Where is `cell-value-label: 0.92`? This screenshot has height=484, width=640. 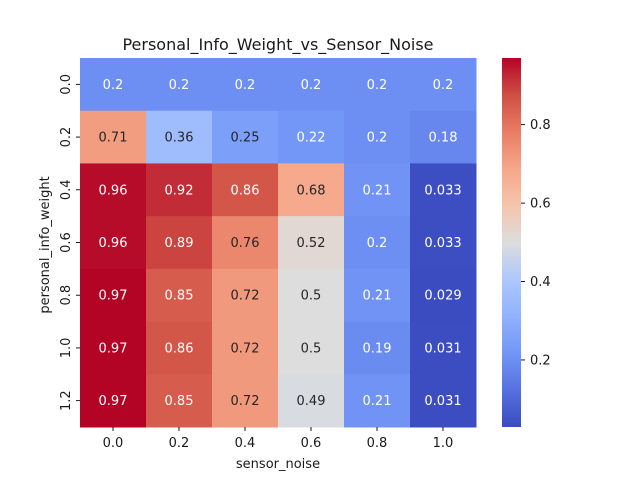
cell-value-label: 0.92 is located at coordinates (179, 190).